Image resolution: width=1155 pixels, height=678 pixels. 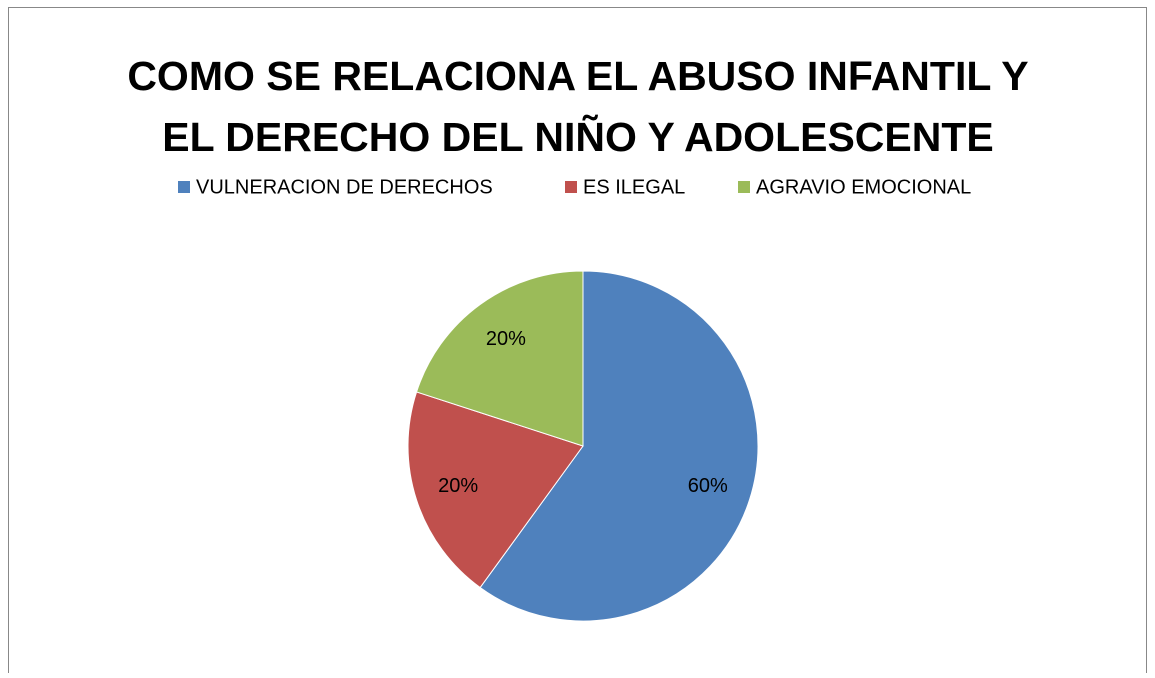 What do you see at coordinates (577, 76) in the screenshot?
I see `chart-title: COMO SE RELACIONA EL ABUSO INFANTIL Y` at bounding box center [577, 76].